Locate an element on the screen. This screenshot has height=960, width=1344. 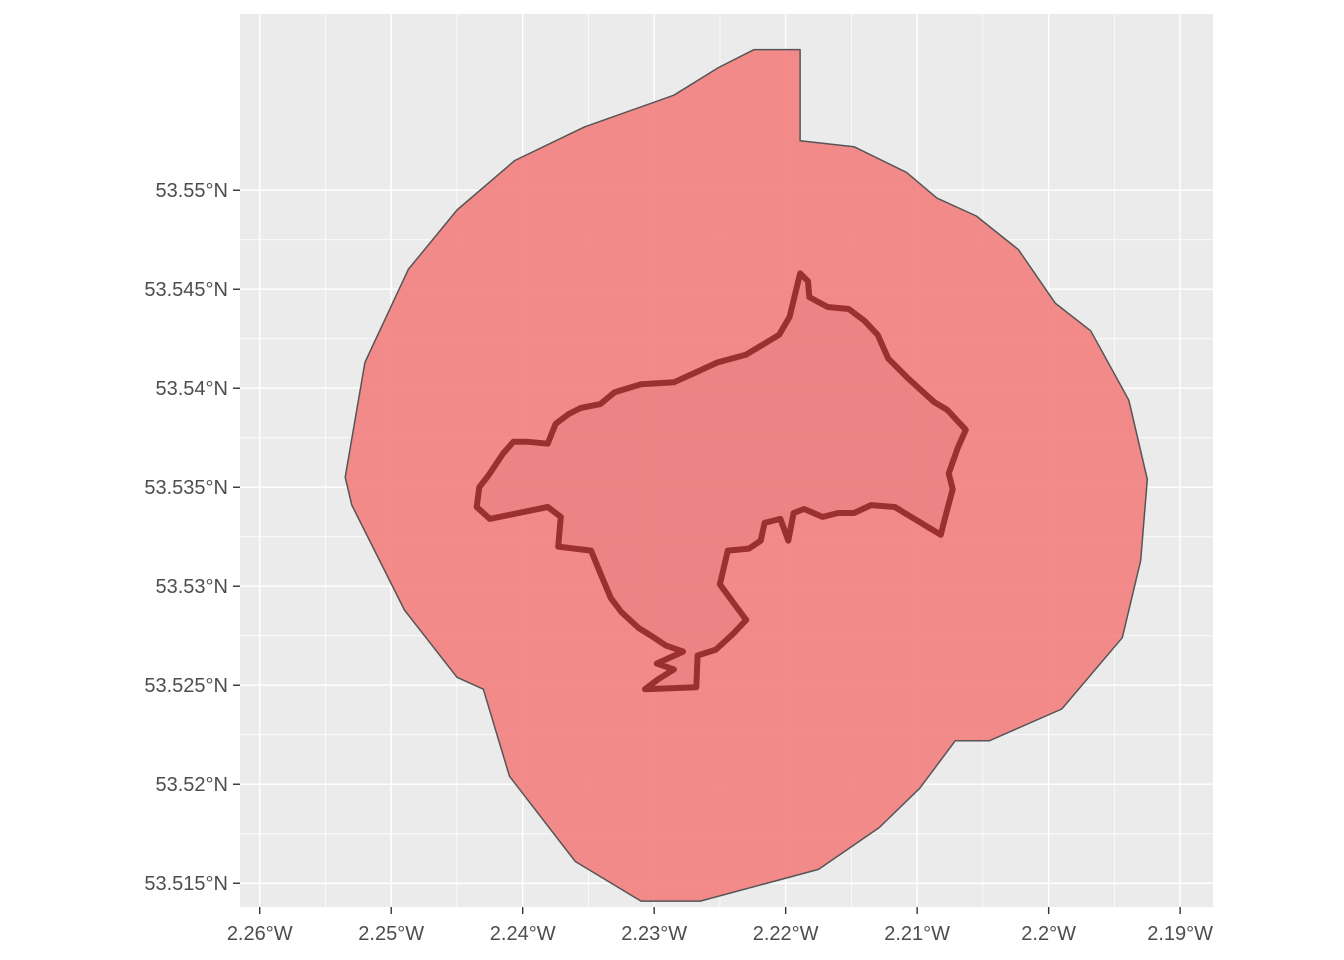
x-tick-label: 2.21°W is located at coordinates (917, 934).